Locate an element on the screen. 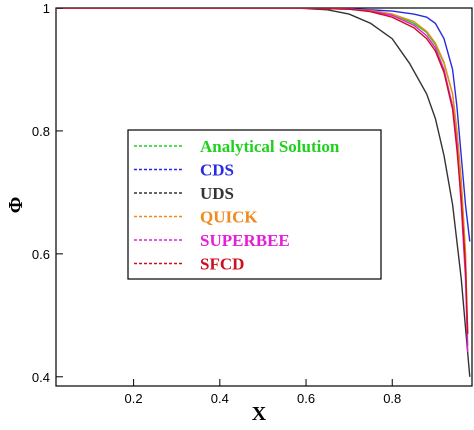 The image size is (474, 430). x-tick-label: 0.8 is located at coordinates (392, 398).